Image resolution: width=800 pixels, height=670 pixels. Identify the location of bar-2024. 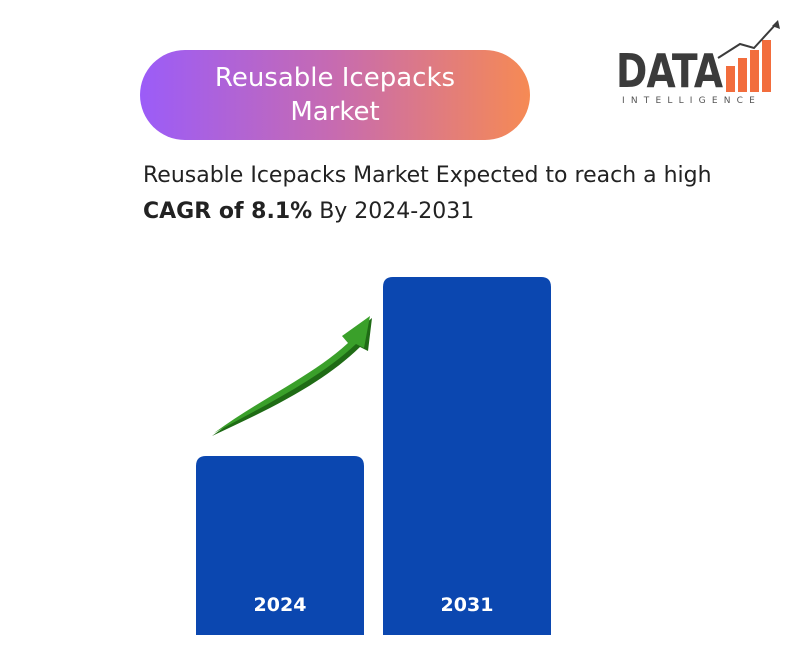
(280, 545).